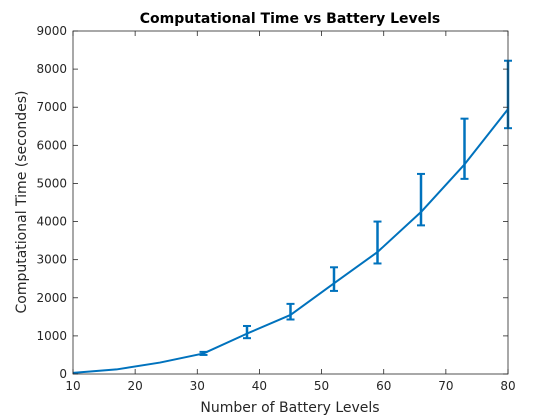  What do you see at coordinates (72, 386) in the screenshot?
I see `x-tick-label: 10` at bounding box center [72, 386].